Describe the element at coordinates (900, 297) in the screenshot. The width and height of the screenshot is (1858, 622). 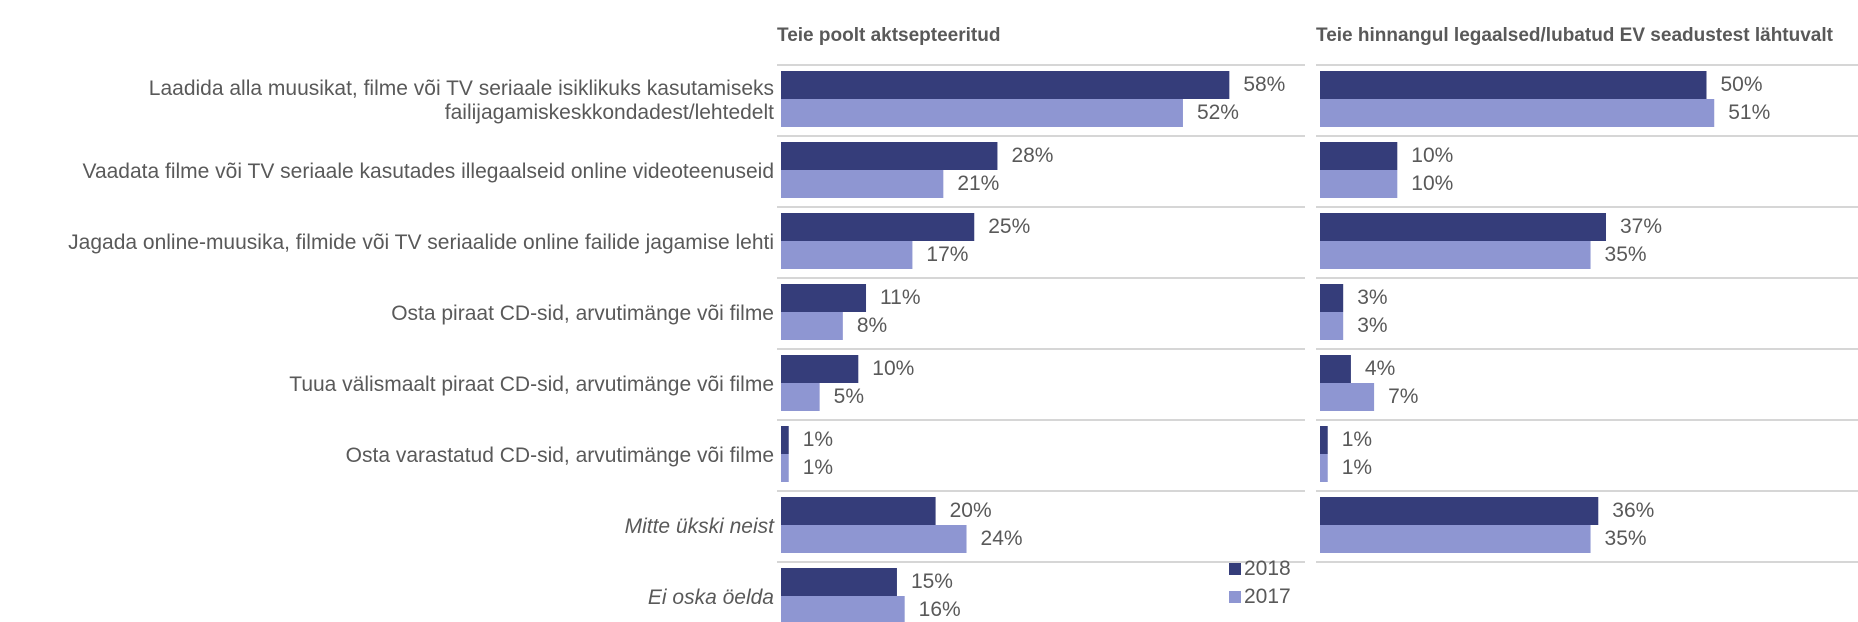
I see `value-label: 11%` at that location.